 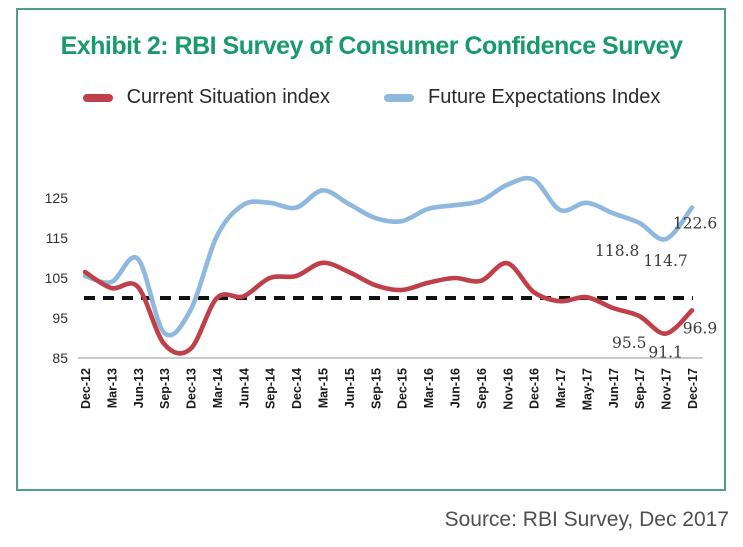 What do you see at coordinates (695, 224) in the screenshot?
I see `data-label: 122.6` at bounding box center [695, 224].